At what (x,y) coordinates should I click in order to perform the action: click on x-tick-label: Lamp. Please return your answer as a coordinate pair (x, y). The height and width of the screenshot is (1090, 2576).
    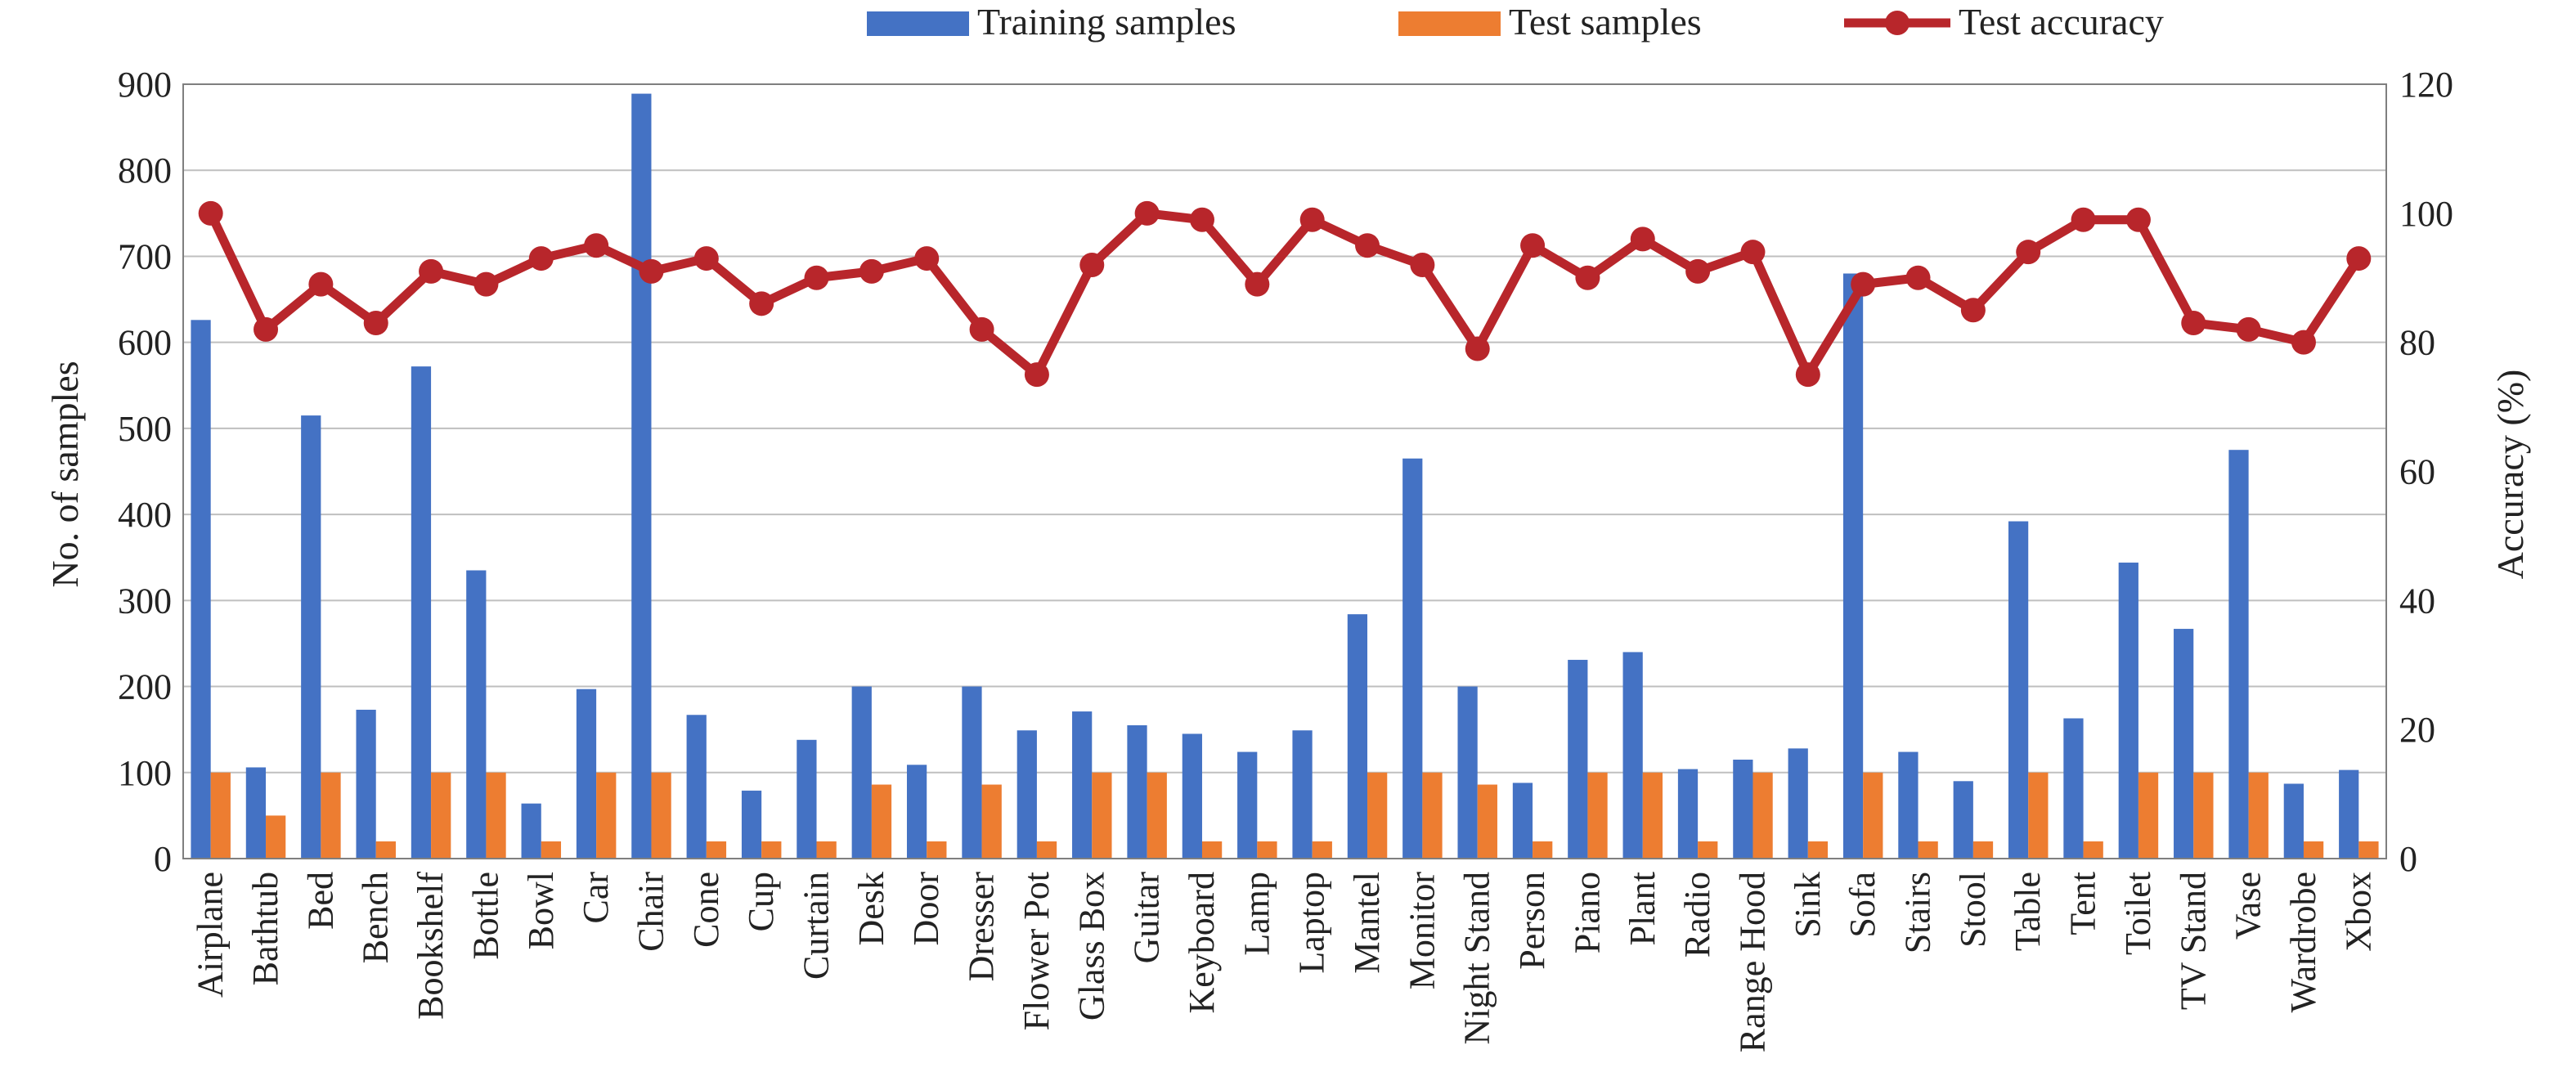
    Looking at the image, I should click on (1256, 914).